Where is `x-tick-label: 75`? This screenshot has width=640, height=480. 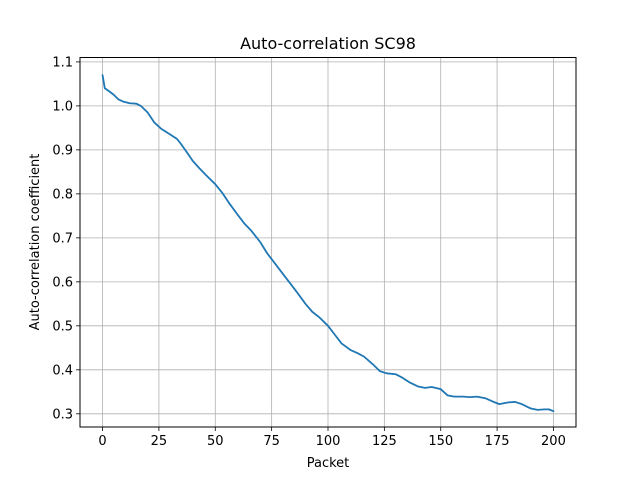 x-tick-label: 75 is located at coordinates (271, 441).